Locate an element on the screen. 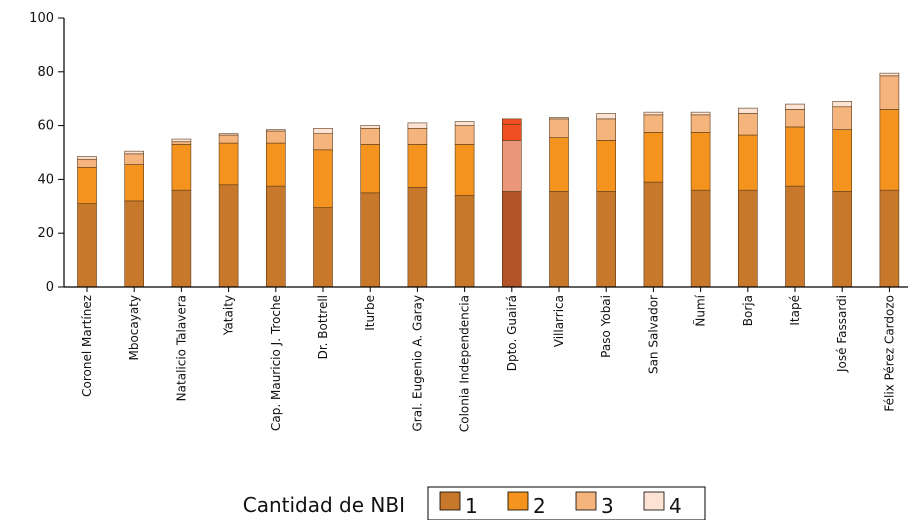  y-ticks: 0 20 40 60 80 100 is located at coordinates (46, 153).